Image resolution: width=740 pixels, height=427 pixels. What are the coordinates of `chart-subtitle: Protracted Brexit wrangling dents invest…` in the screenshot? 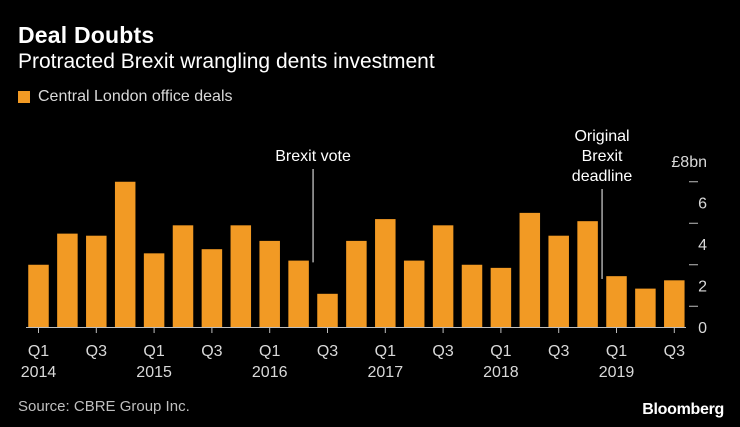 It's located at (226, 61).